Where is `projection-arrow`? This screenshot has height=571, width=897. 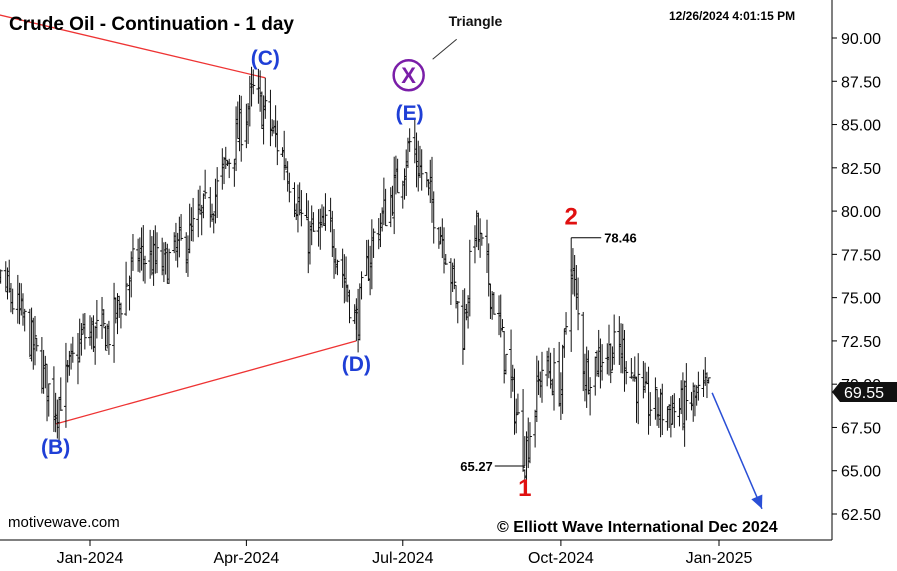
projection-arrow is located at coordinates (737, 451).